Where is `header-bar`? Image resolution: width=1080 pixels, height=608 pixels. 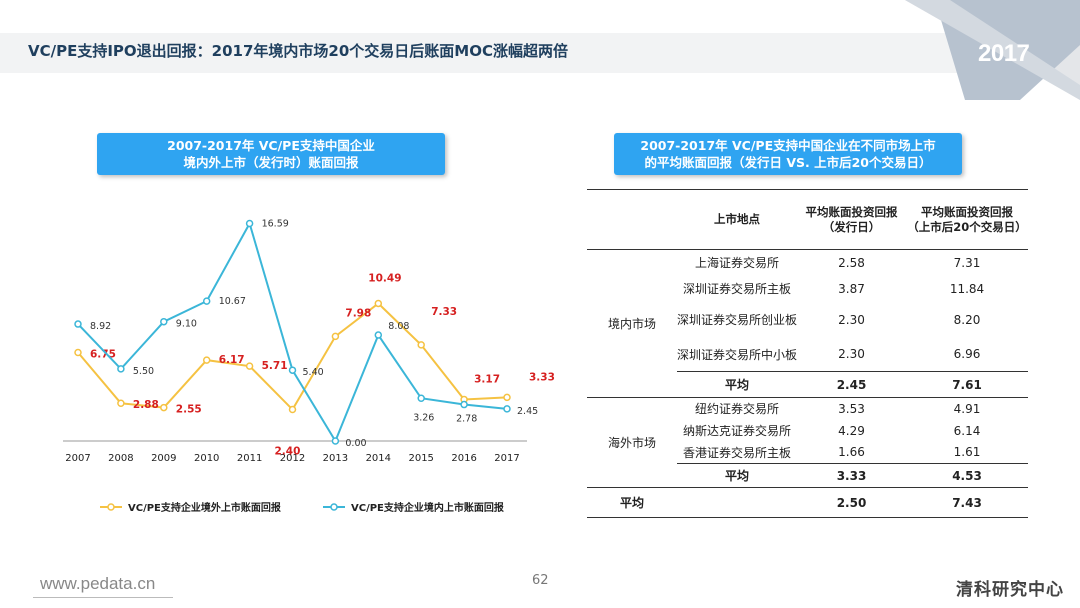 header-bar is located at coordinates (540, 53).